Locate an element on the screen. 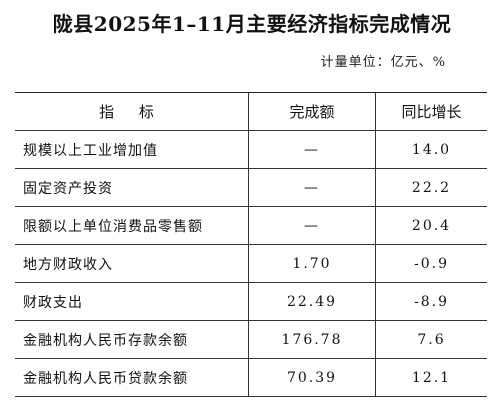  table-cell: 176.78 is located at coordinates (312, 339).